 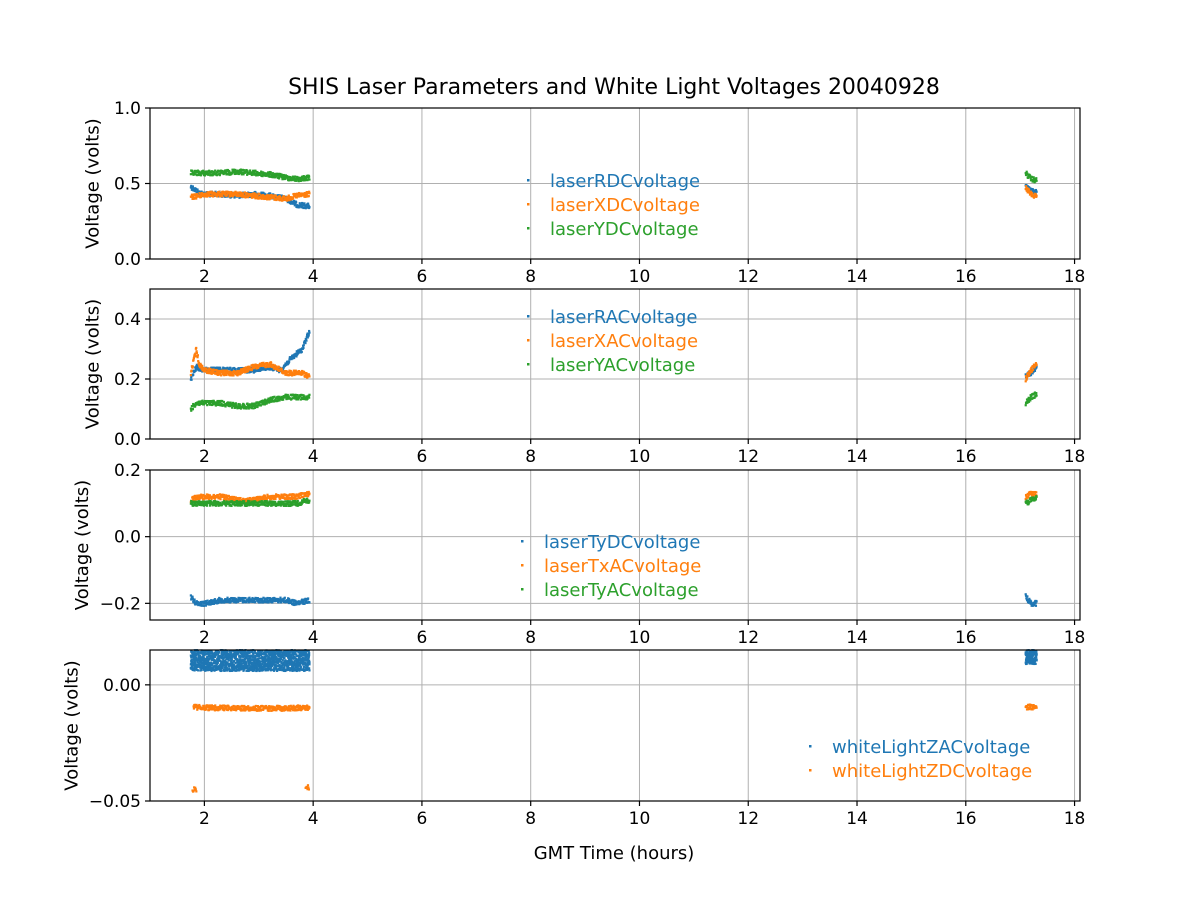 What do you see at coordinates (613, 370) in the screenshot?
I see `series-group` at bounding box center [613, 370].